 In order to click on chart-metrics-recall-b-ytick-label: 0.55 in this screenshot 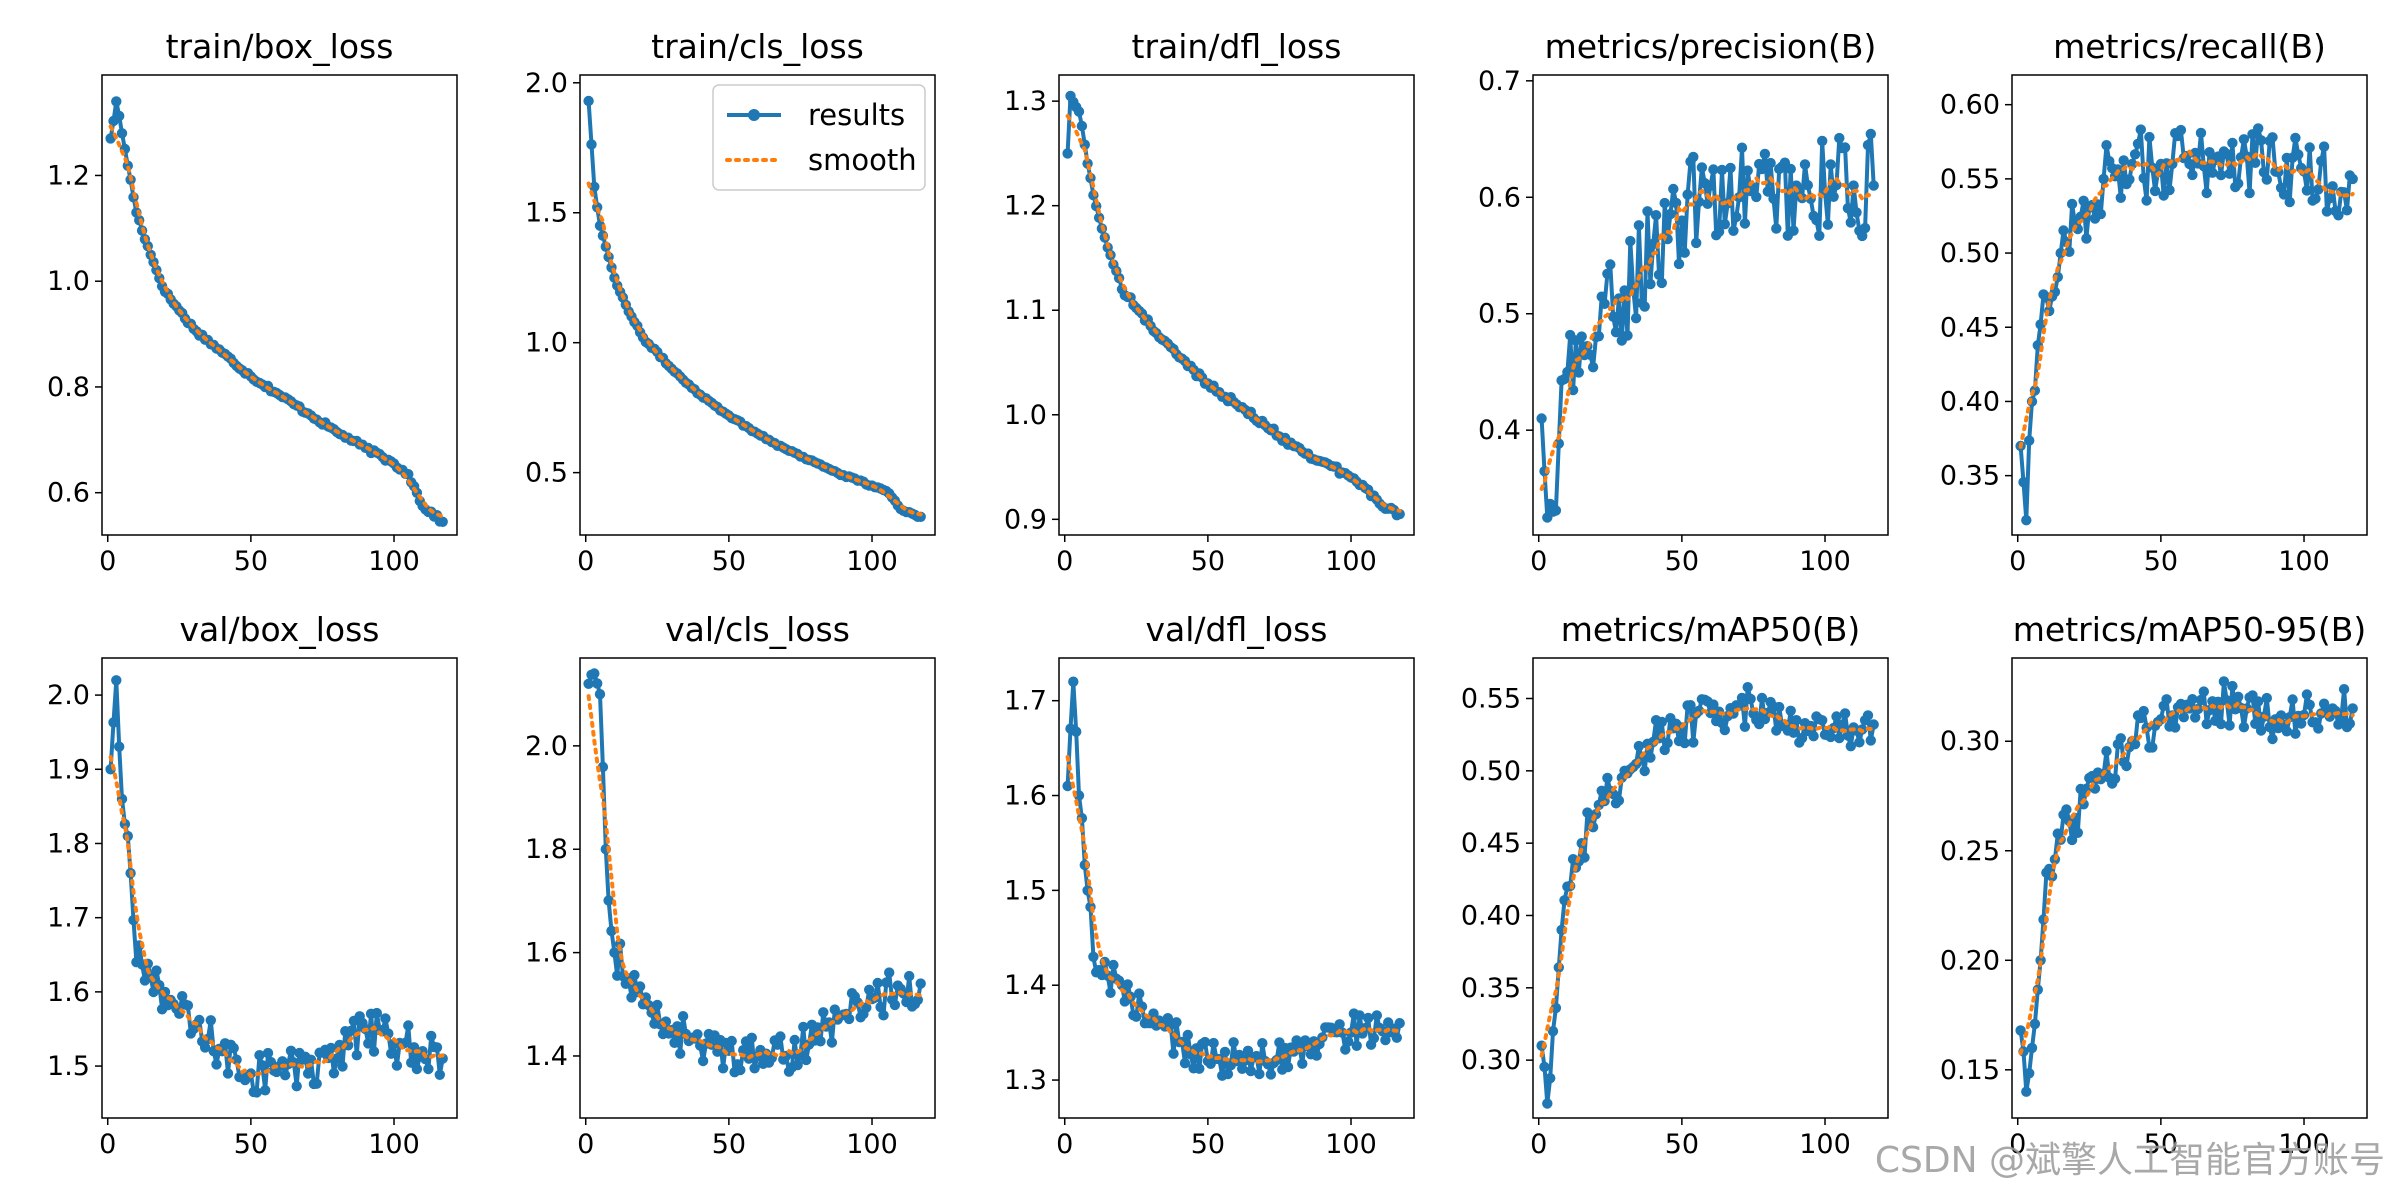, I will do `click(1970, 179)`.